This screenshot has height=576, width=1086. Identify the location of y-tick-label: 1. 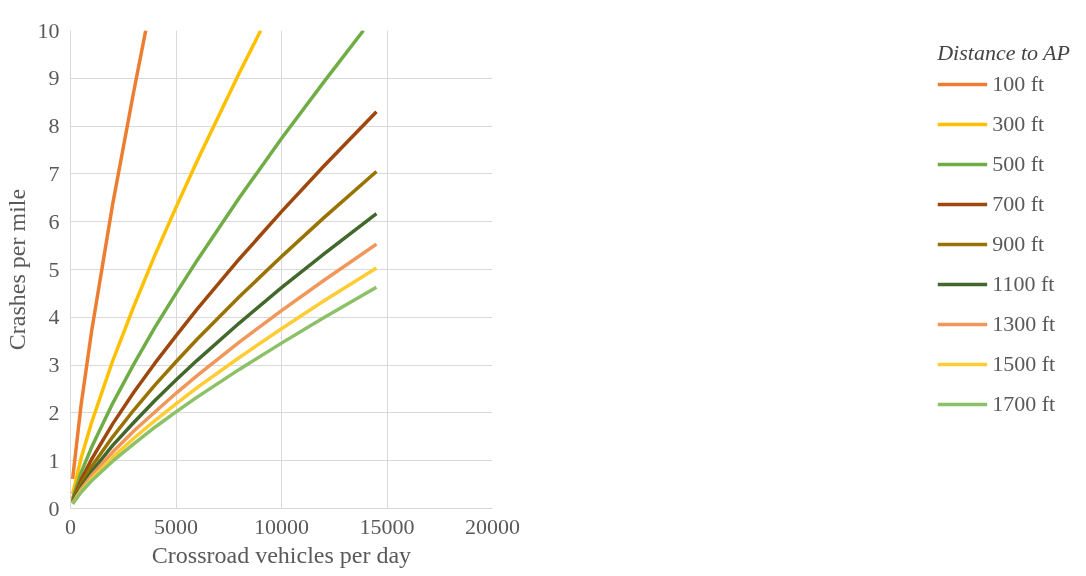
(54, 460).